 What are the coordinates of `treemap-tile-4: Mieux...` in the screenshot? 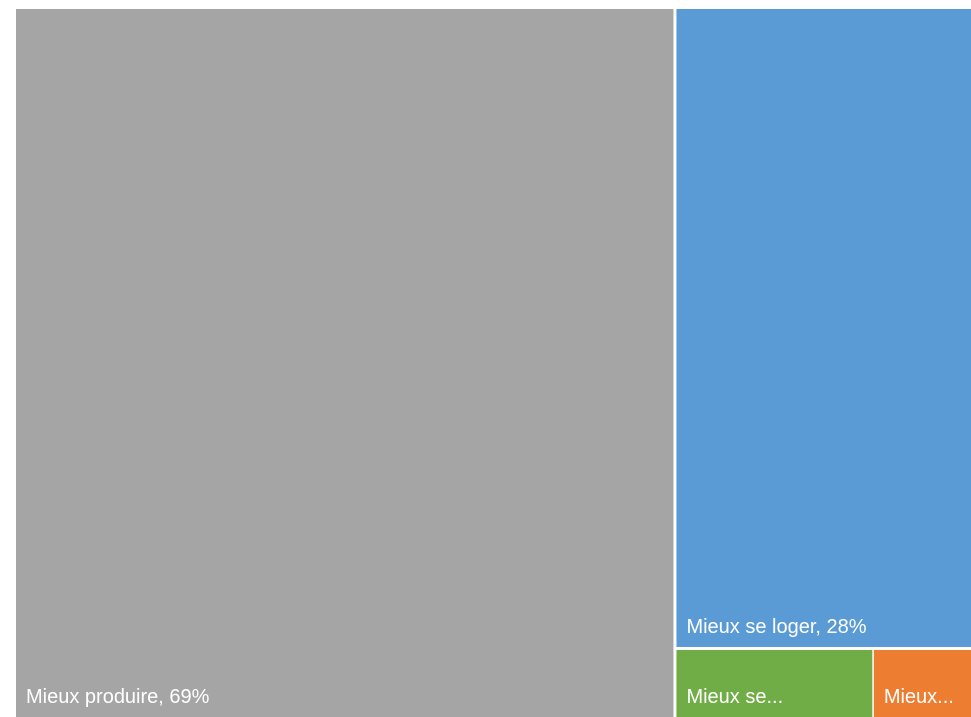 It's located at (922, 683).